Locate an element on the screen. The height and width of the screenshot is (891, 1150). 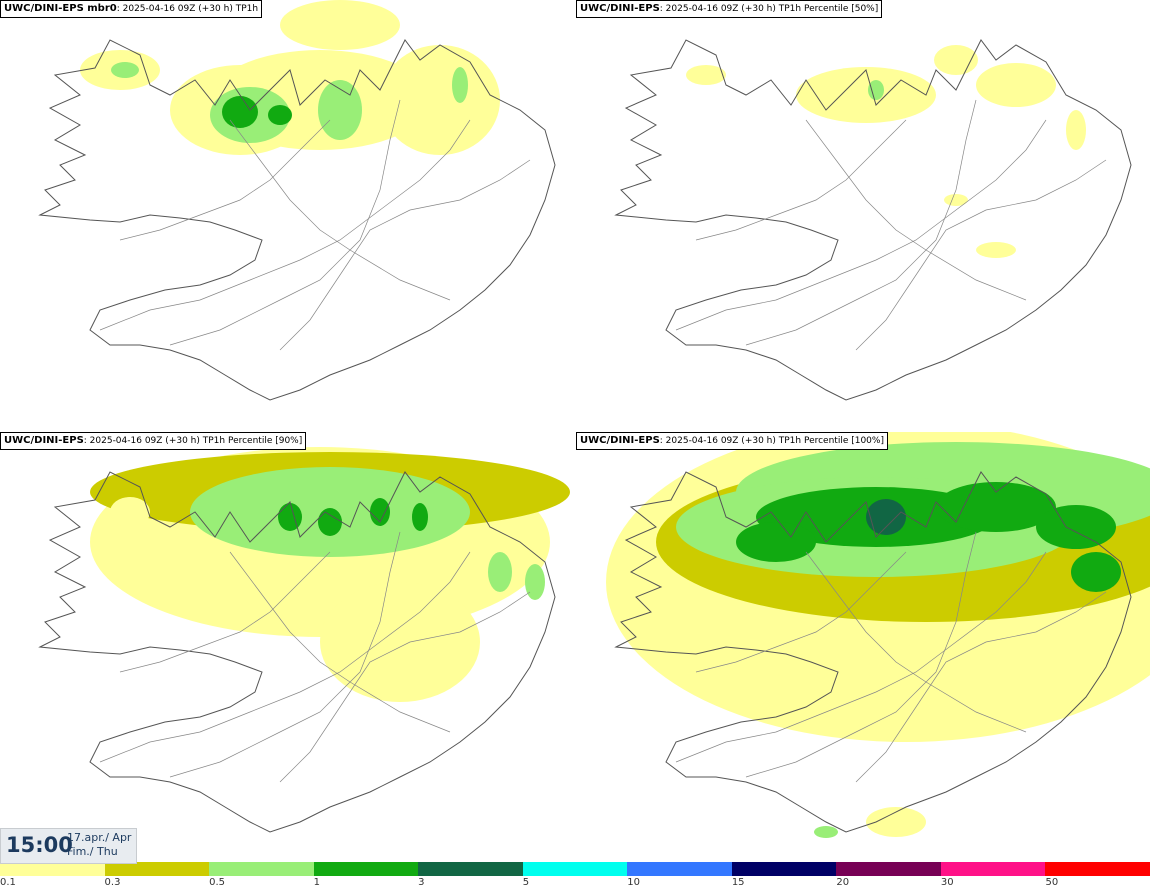
legend-label: 0.1 is located at coordinates (8, 882).